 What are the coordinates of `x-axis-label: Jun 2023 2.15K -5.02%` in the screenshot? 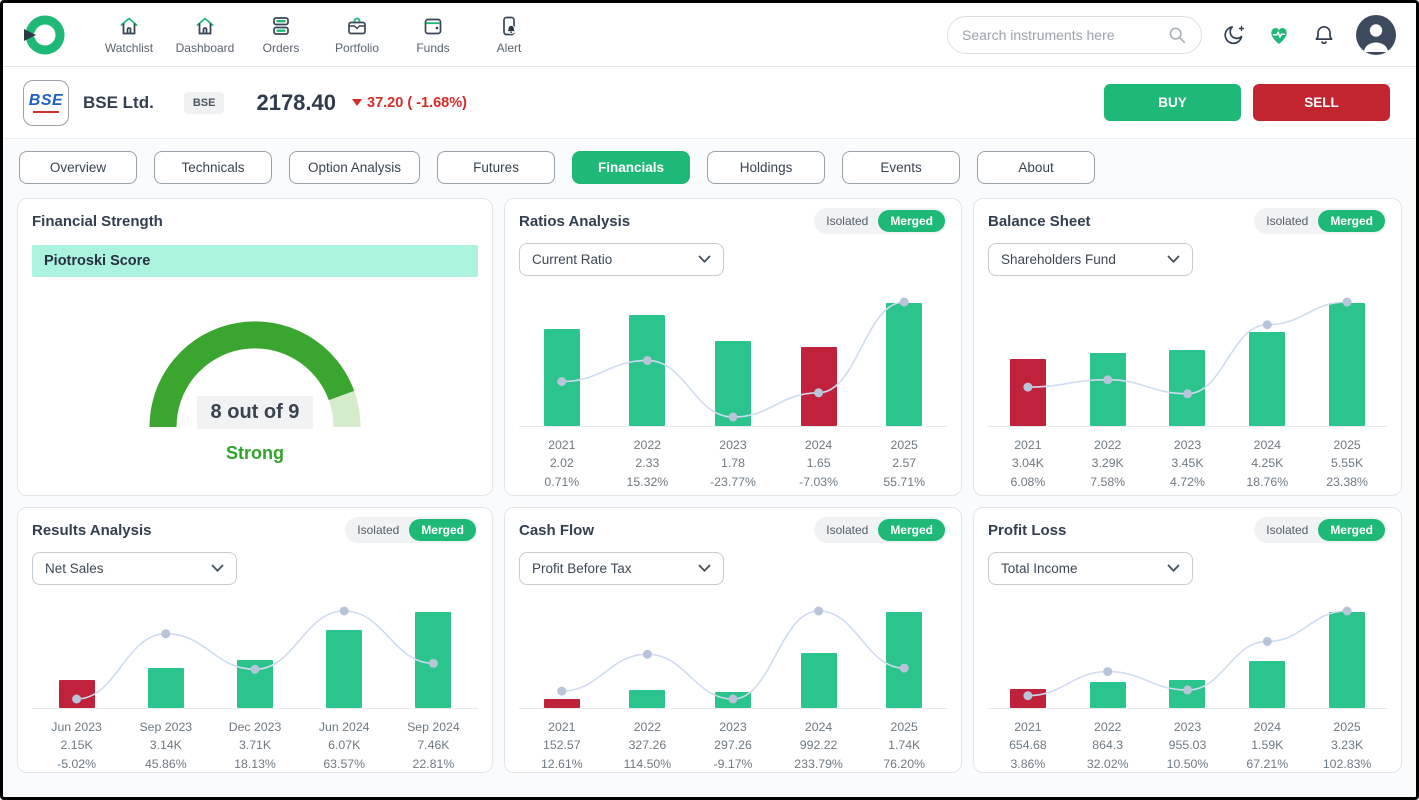 It's located at (76, 745).